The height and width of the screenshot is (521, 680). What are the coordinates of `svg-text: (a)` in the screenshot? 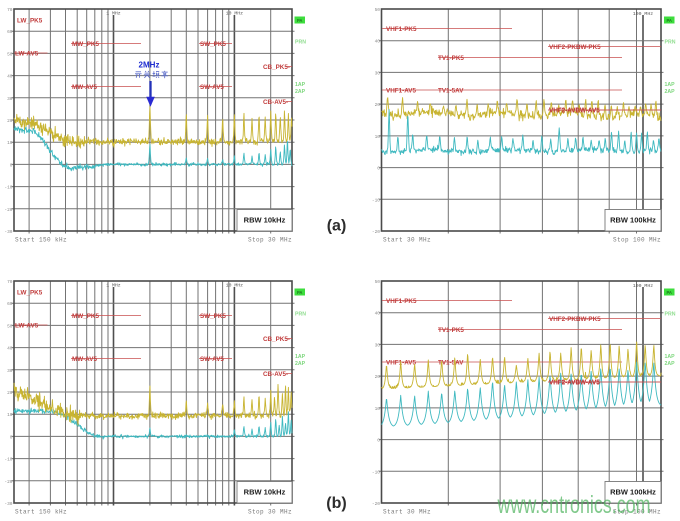 It's located at (337, 226).